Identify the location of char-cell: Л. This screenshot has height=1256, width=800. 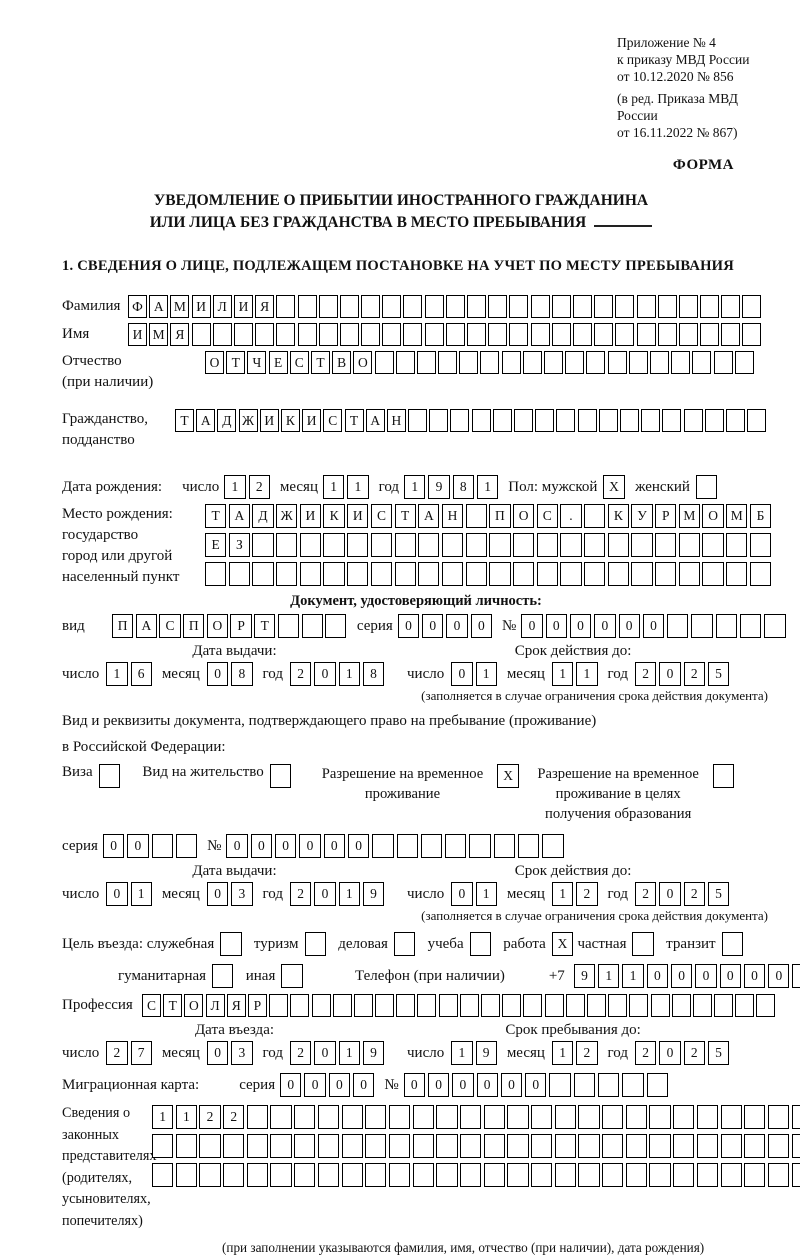
(215, 1005).